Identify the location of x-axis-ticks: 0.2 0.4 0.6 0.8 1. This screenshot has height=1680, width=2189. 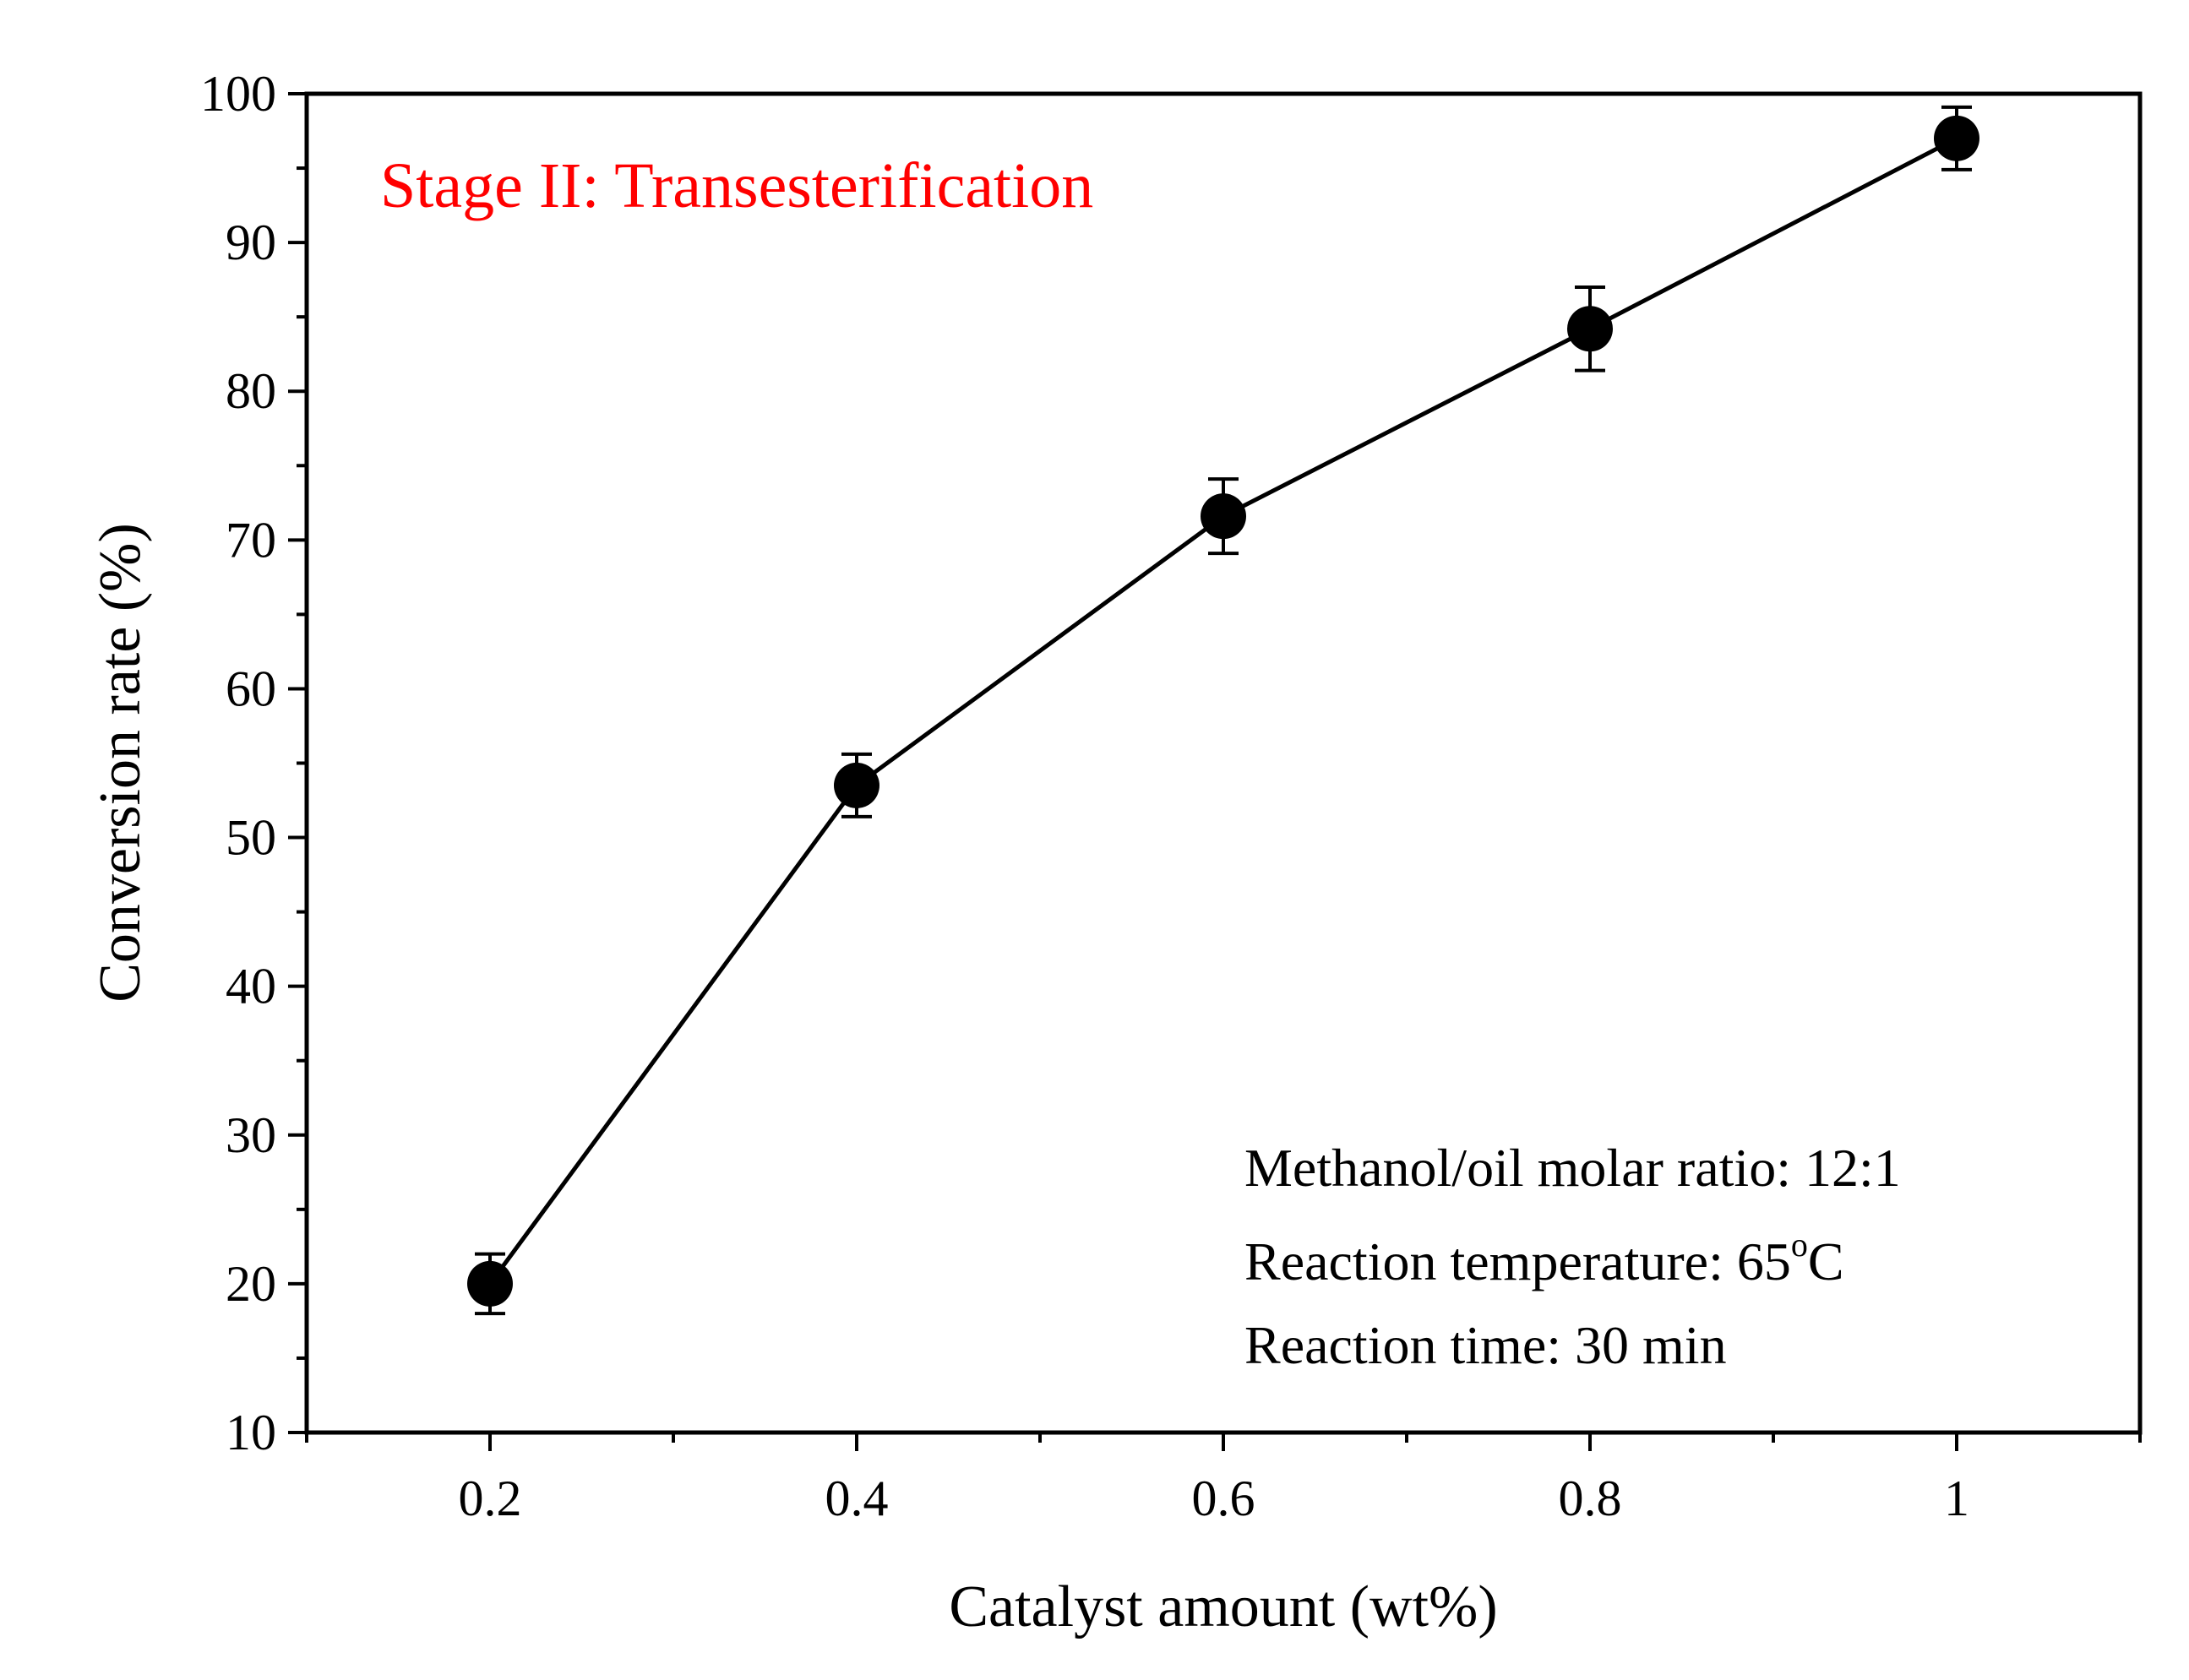
(1223, 1479).